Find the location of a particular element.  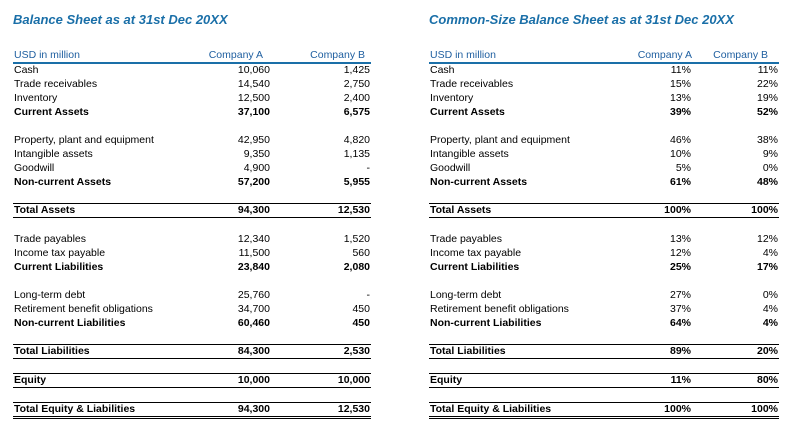

row-label: Income tax payable is located at coordinates (476, 253).